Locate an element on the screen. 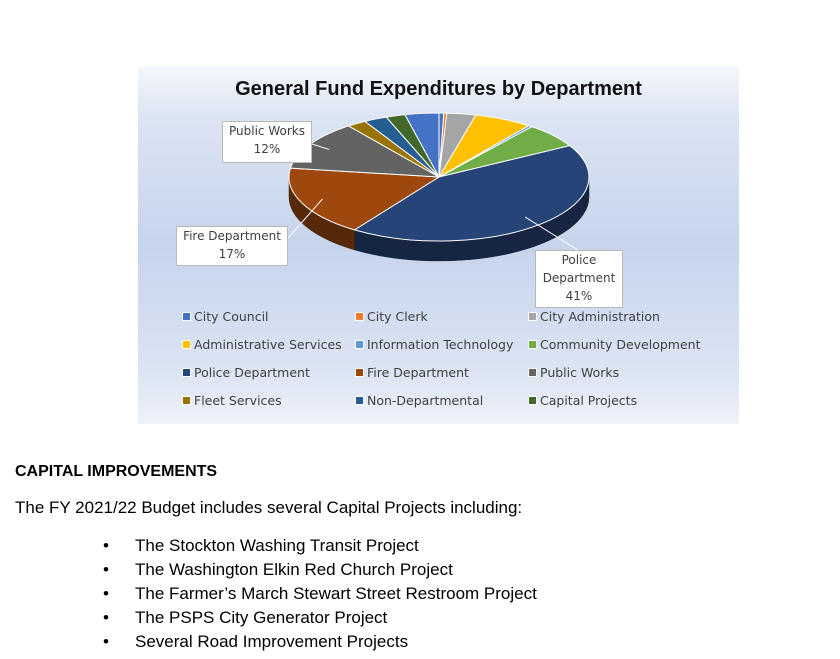  legend-item-administrative-services: Administrative Services is located at coordinates (262, 344).